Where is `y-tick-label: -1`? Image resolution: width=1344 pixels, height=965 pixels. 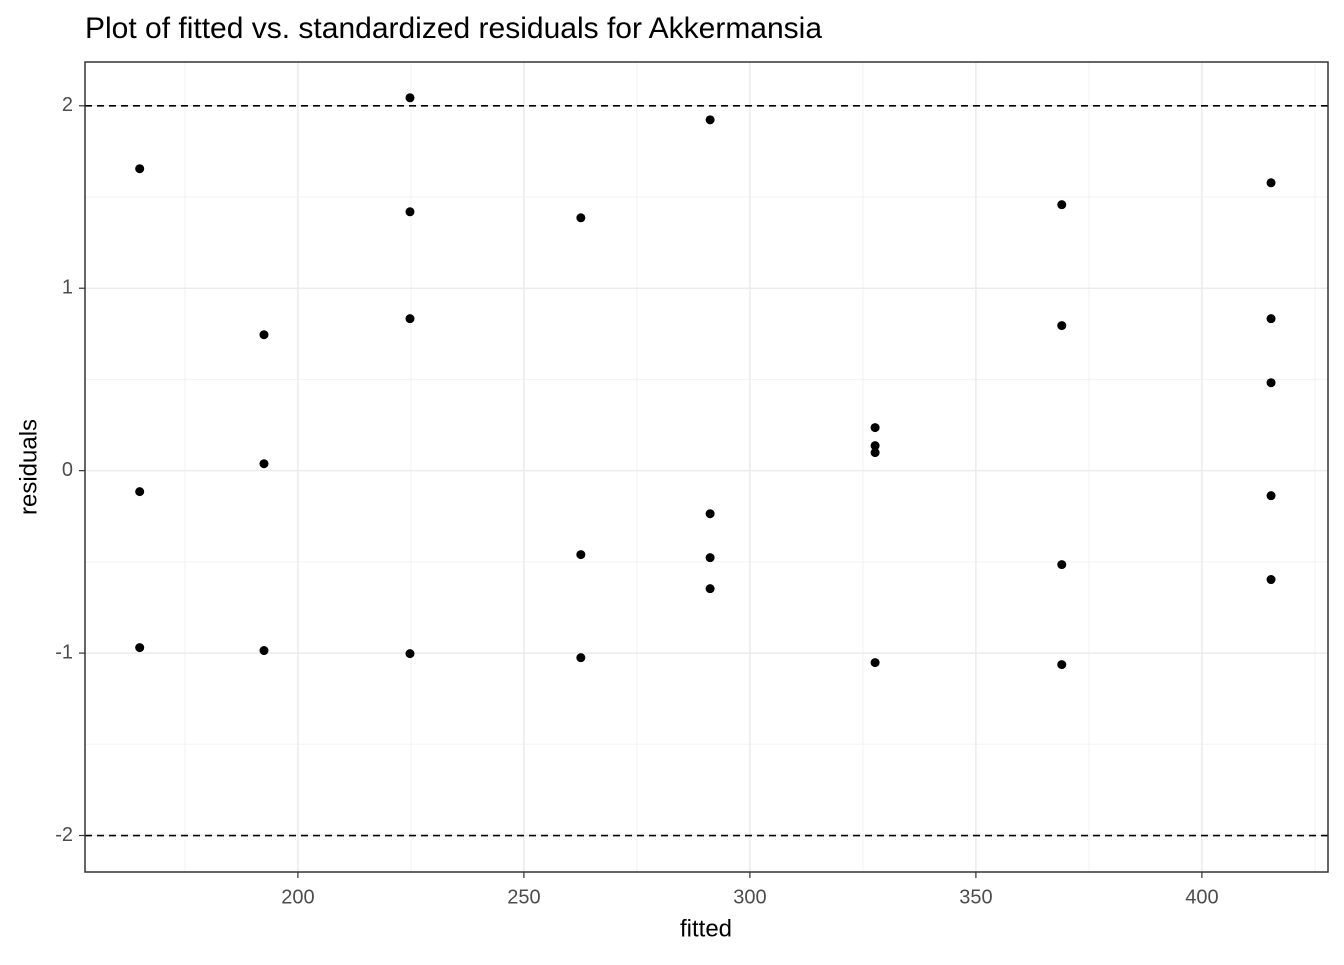
y-tick-label: -1 is located at coordinates (64, 652).